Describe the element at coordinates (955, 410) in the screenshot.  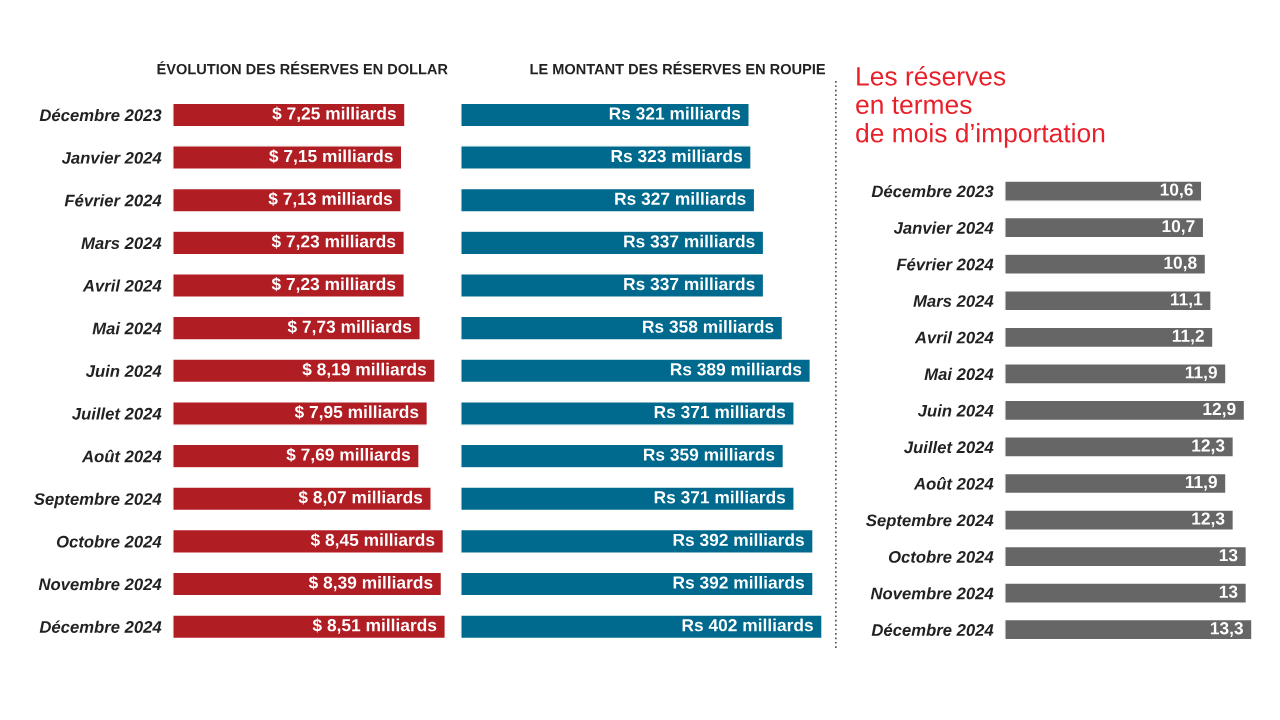
I see `y-tick-label: Juin 2024` at that location.